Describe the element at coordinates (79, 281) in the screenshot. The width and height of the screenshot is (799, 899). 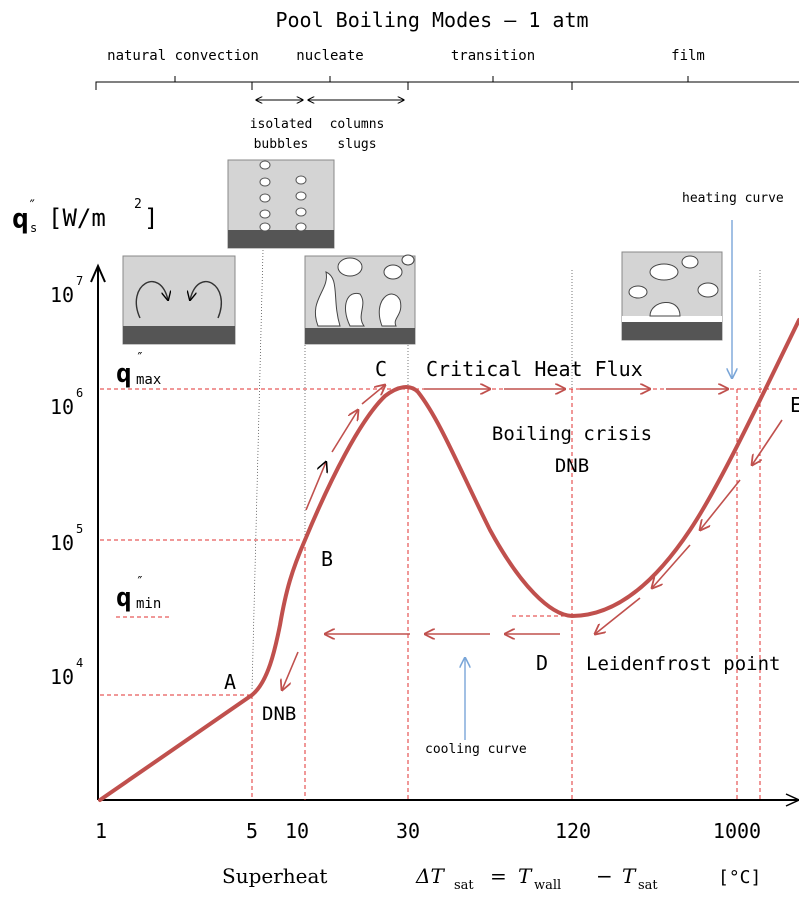
I see `y-tick-exp: 7` at that location.